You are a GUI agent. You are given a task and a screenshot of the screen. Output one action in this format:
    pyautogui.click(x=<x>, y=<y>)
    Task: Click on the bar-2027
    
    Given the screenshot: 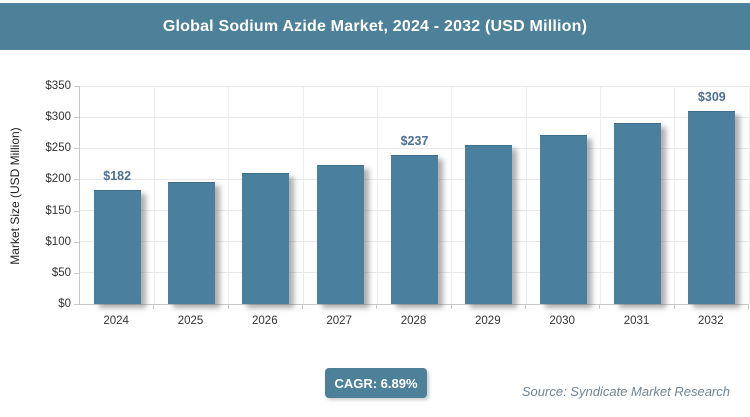 What is the action you would take?
    pyautogui.click(x=340, y=234)
    